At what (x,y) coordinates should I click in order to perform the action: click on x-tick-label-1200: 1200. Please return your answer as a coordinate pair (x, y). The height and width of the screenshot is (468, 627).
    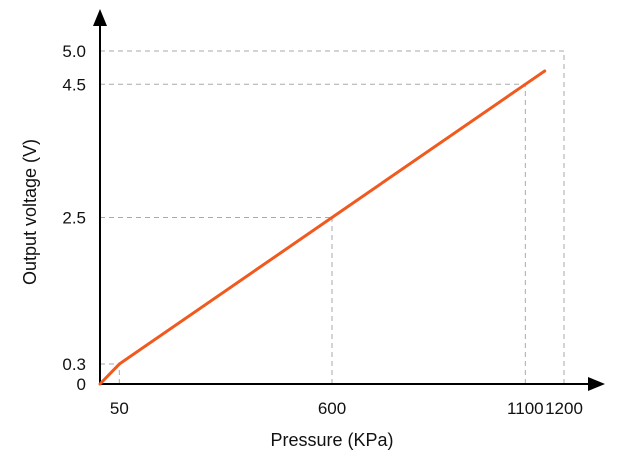
    Looking at the image, I should click on (564, 408).